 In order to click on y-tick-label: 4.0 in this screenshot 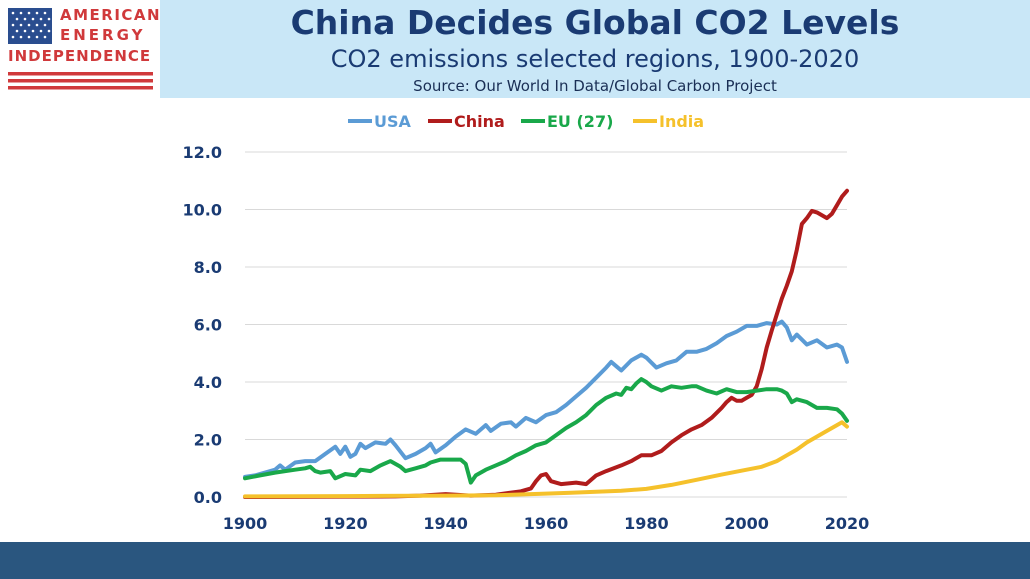, I will do `click(208, 382)`.